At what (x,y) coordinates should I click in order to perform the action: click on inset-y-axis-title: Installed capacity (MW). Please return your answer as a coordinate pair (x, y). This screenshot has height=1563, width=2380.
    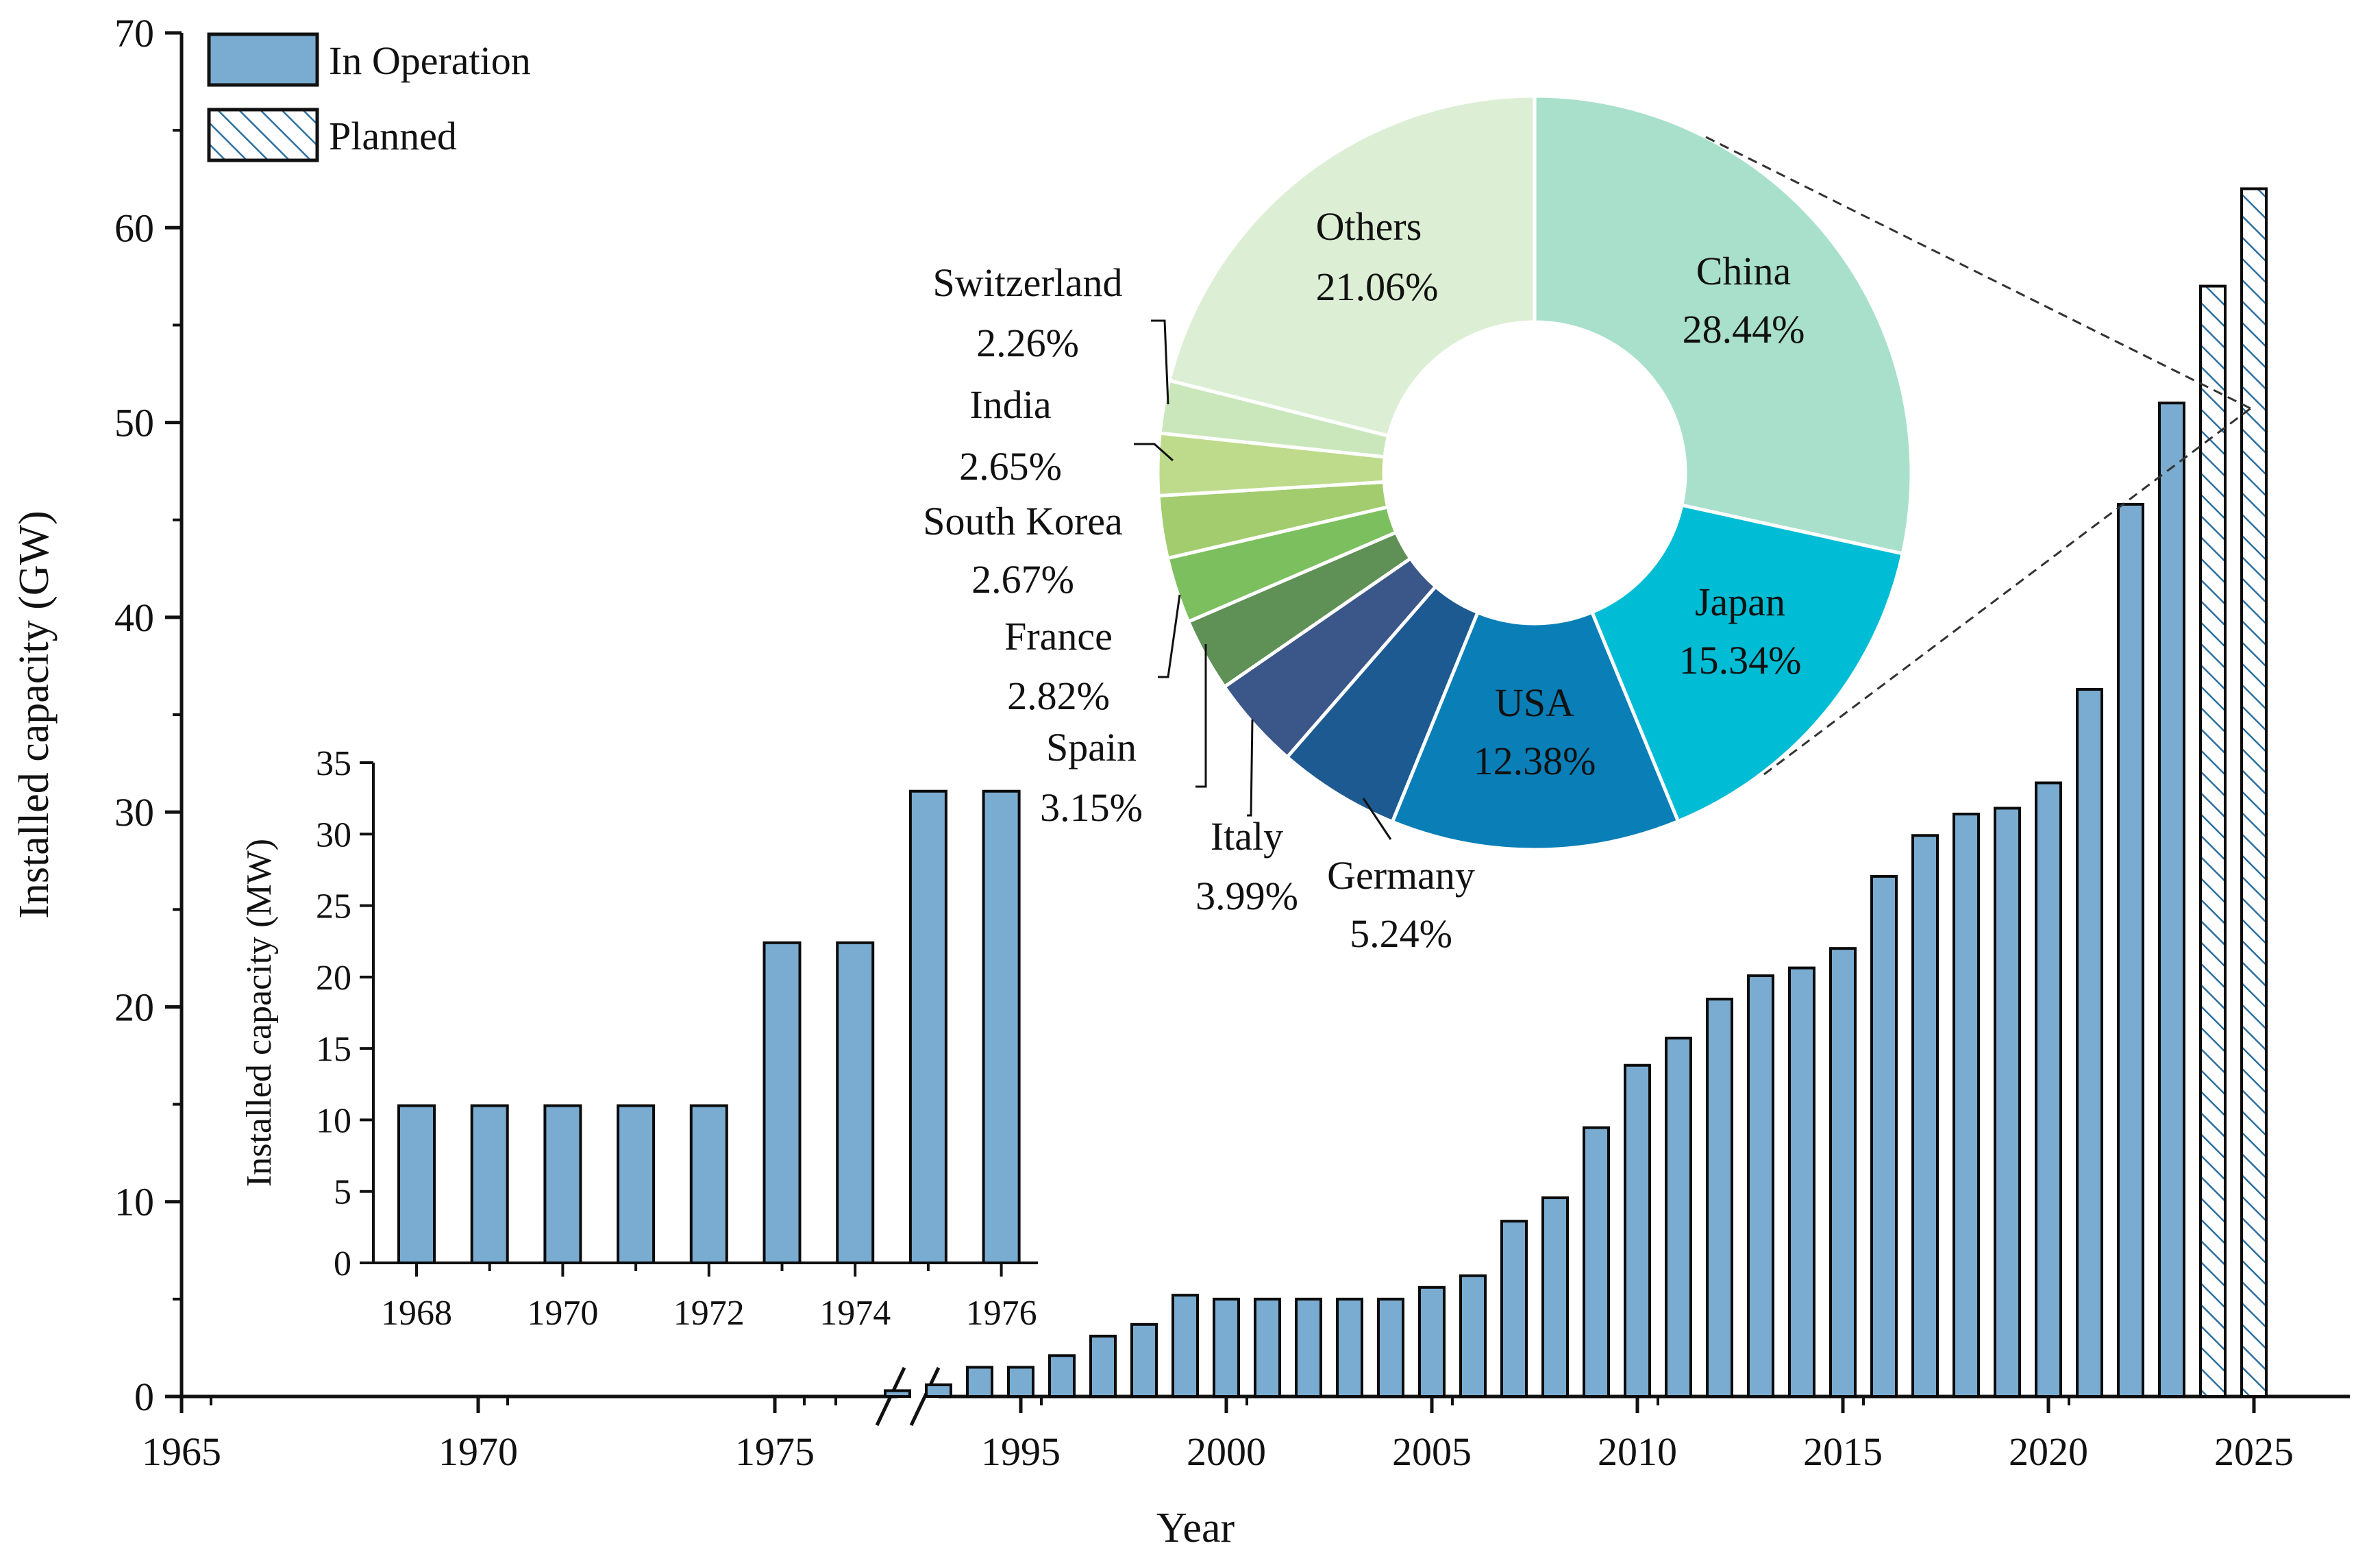
    Looking at the image, I should click on (259, 1013).